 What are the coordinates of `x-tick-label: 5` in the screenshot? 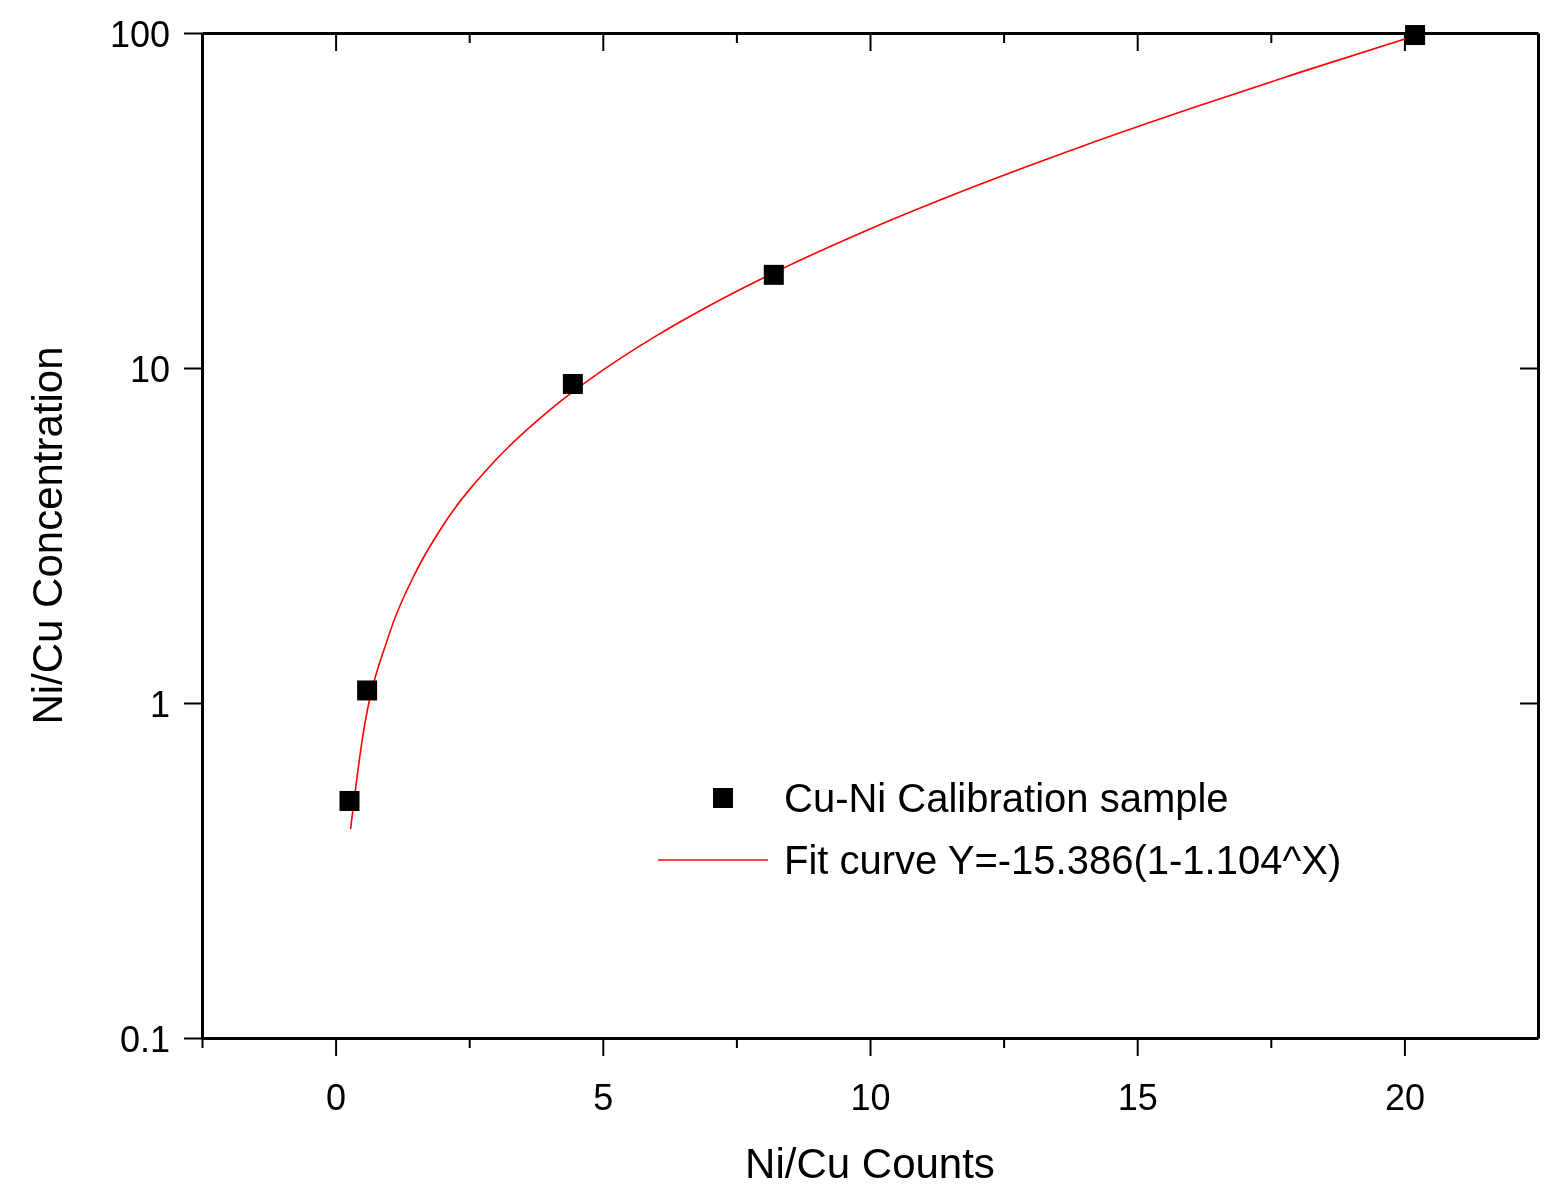 It's located at (603, 1097).